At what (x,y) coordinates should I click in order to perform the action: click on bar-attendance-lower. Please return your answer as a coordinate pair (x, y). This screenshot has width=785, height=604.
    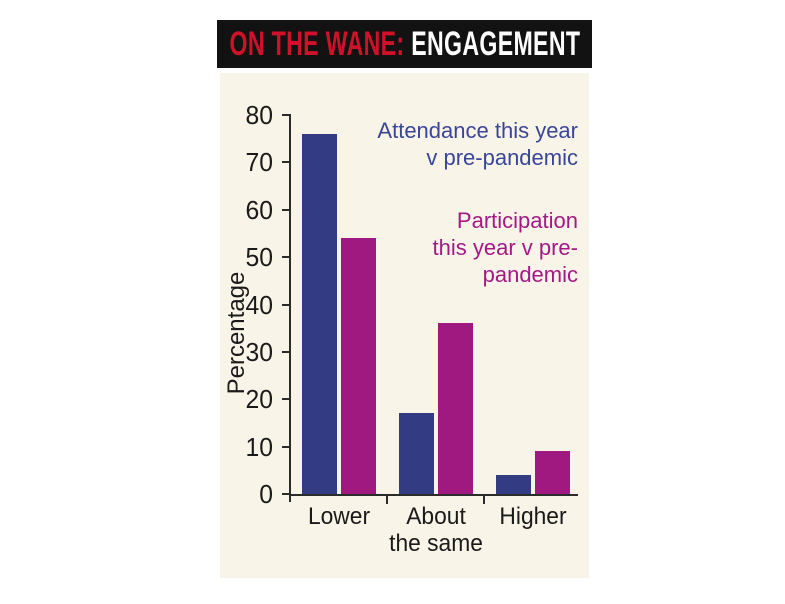
    Looking at the image, I should click on (319, 314).